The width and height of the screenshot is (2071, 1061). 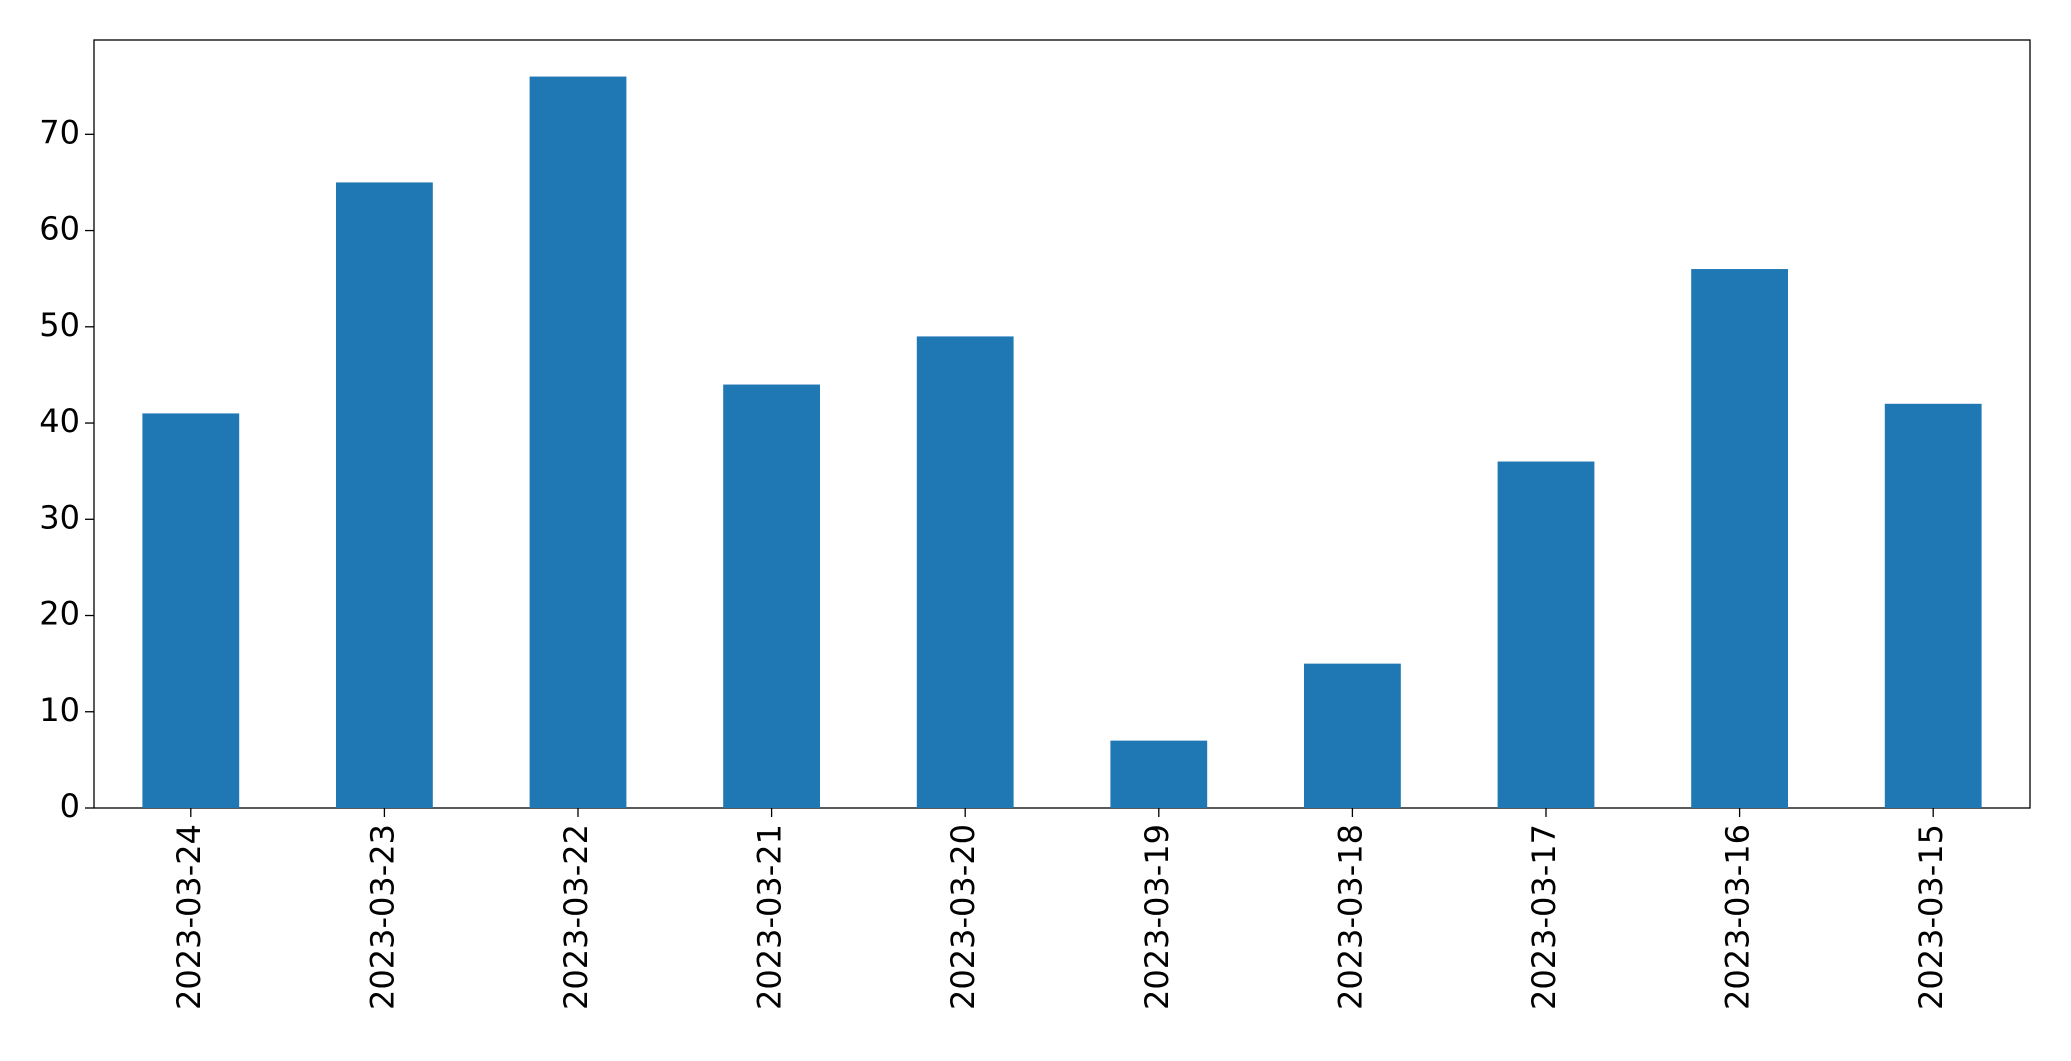 What do you see at coordinates (382, 917) in the screenshot?
I see `x-tick-label: 2023-03-23` at bounding box center [382, 917].